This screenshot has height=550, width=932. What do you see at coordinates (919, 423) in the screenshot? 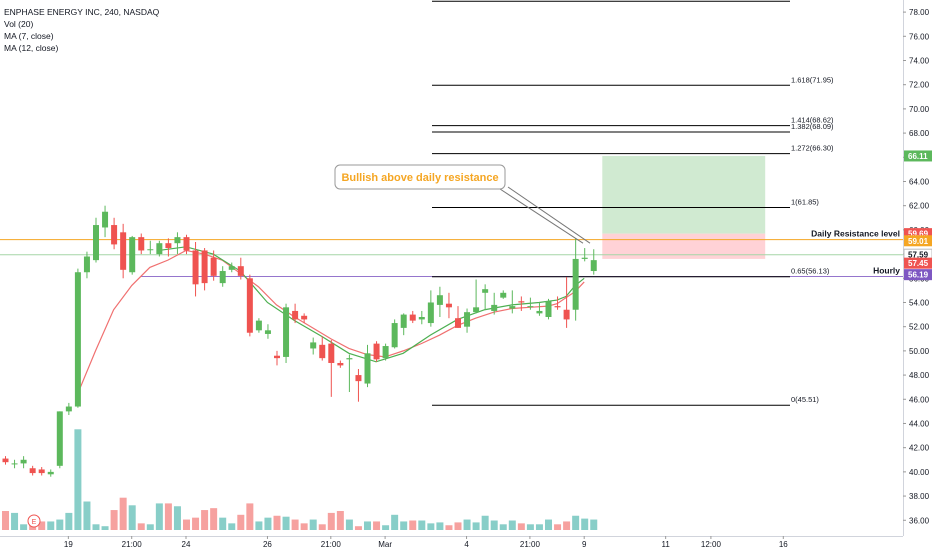
I see `price-tick-label: 44.00` at bounding box center [919, 423].